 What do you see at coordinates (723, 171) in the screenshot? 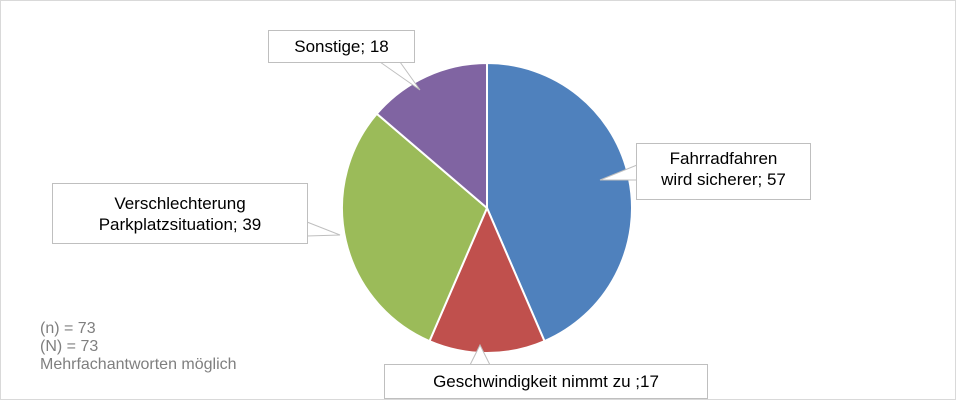
I see `data-label: Fahrradfahren wird sicherer; 57` at bounding box center [723, 171].